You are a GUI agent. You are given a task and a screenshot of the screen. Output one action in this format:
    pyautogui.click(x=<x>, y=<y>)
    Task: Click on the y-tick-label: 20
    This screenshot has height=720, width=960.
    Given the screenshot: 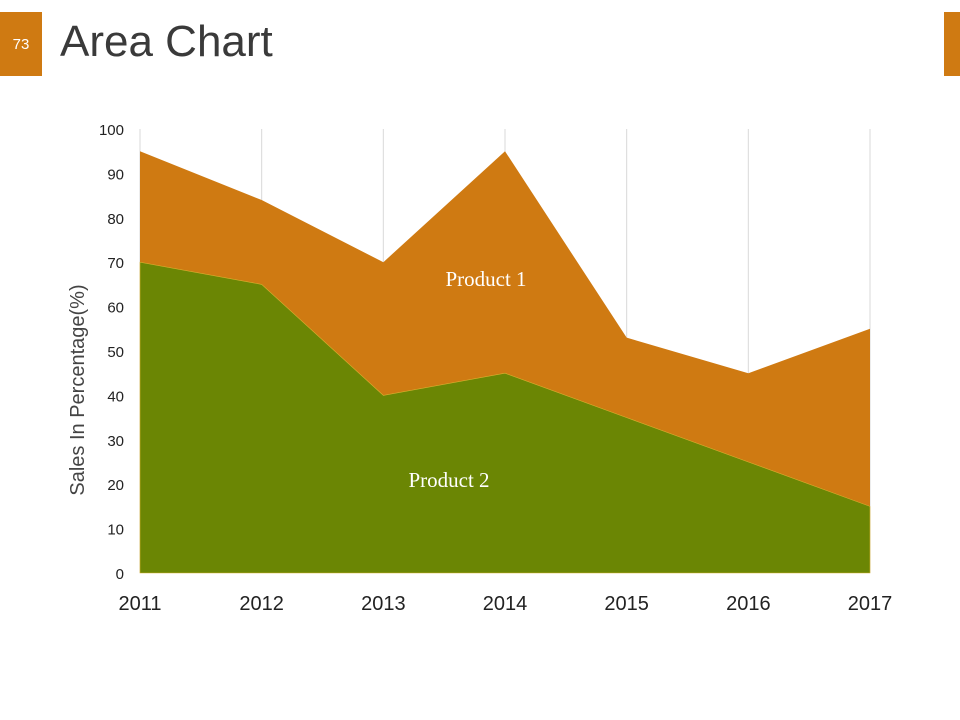 What is the action you would take?
    pyautogui.click(x=115, y=485)
    